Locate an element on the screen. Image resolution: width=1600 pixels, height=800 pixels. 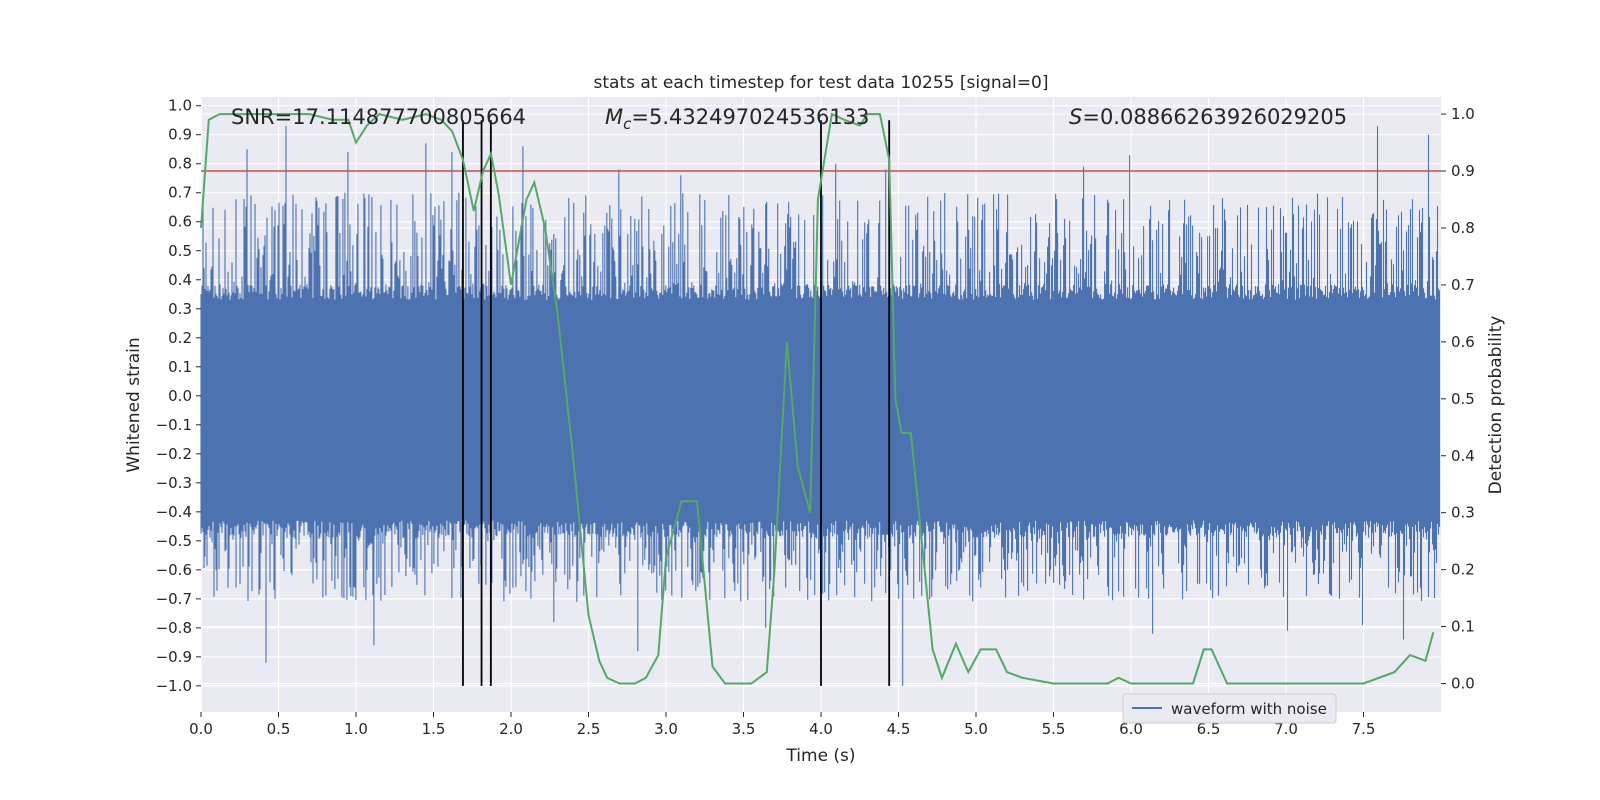
x-tick-label: 6.0 is located at coordinates (1131, 729).